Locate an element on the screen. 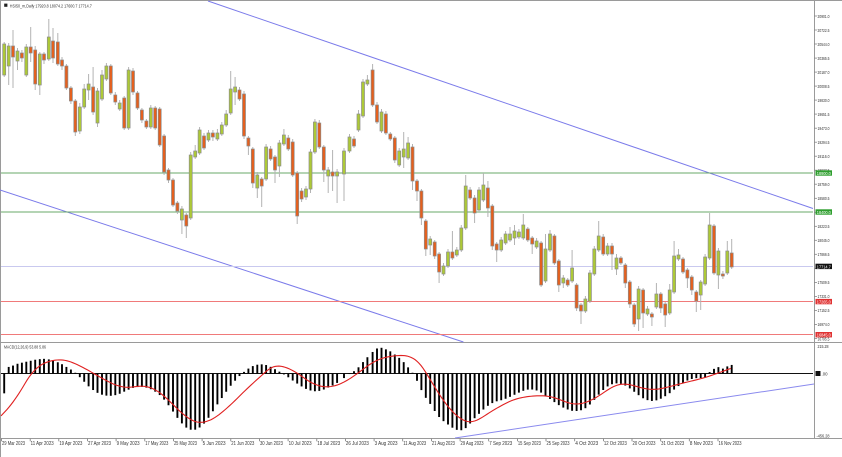  svg-text: 17 May 2023 is located at coordinates (156, 444).